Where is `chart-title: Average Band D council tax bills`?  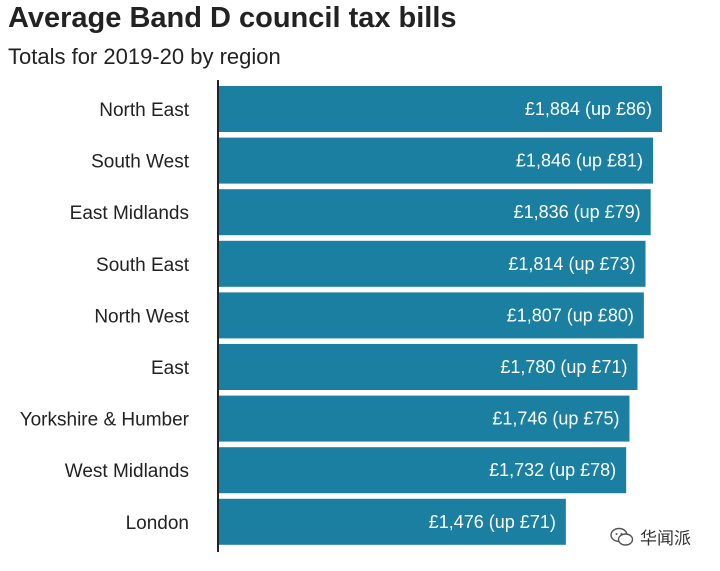 chart-title: Average Band D council tax bills is located at coordinates (232, 18).